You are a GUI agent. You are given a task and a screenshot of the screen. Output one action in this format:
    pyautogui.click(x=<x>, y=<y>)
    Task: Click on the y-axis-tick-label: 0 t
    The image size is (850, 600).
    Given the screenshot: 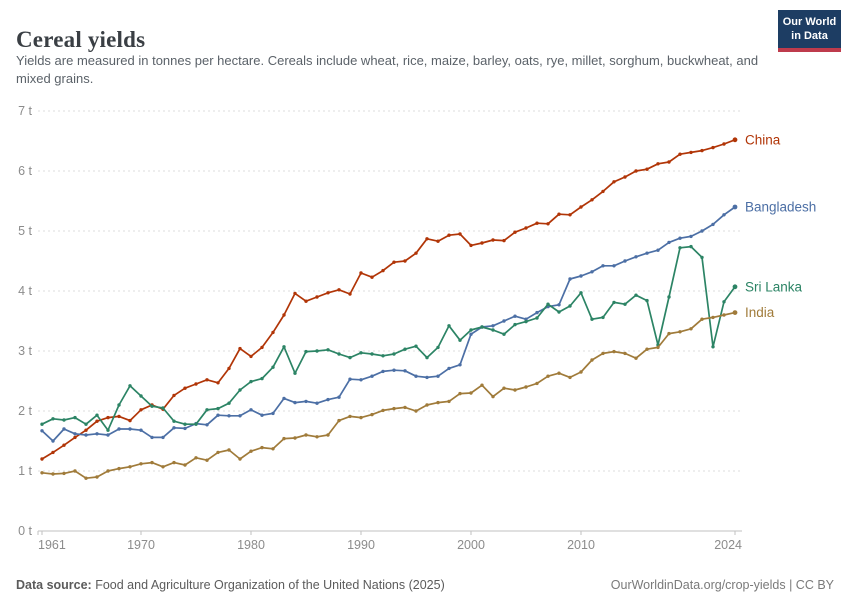 What is the action you would take?
    pyautogui.click(x=25, y=531)
    